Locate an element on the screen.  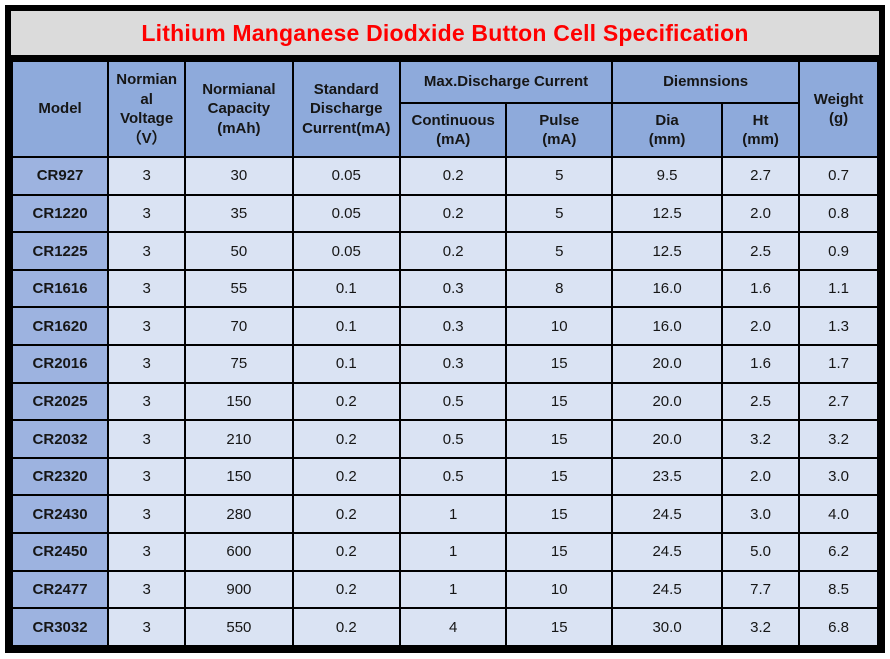
value-cell: 280 is located at coordinates (239, 514).